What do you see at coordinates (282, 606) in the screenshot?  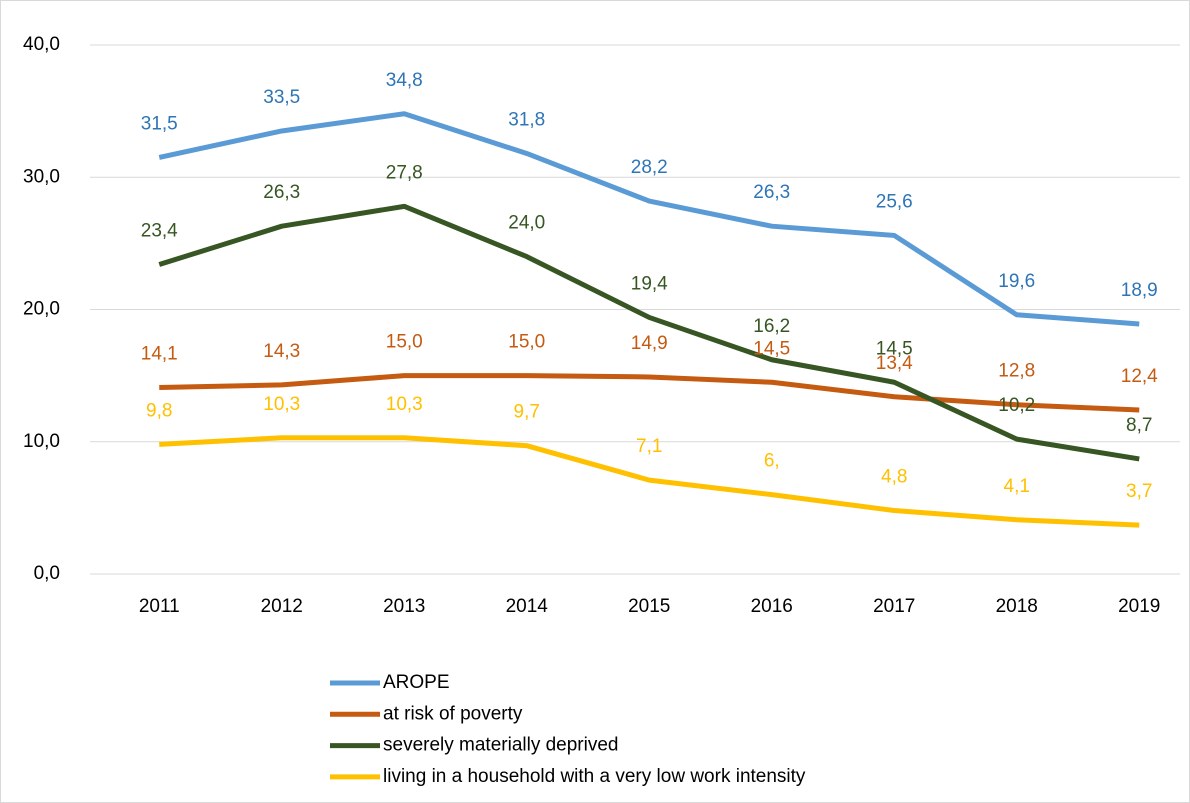 I see `x-tick-label: 2012` at bounding box center [282, 606].